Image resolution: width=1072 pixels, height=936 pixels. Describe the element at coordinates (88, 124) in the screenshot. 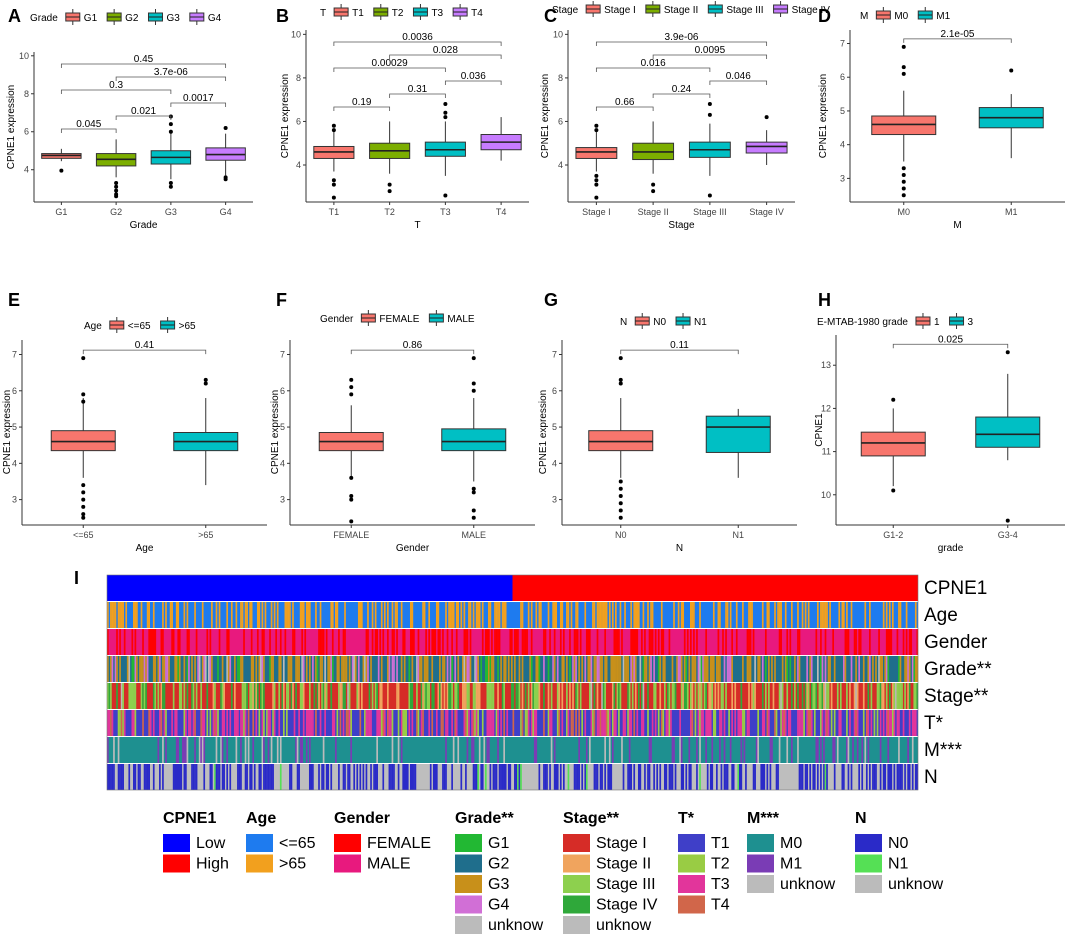

I see `pvalue-label: 0.045` at that location.